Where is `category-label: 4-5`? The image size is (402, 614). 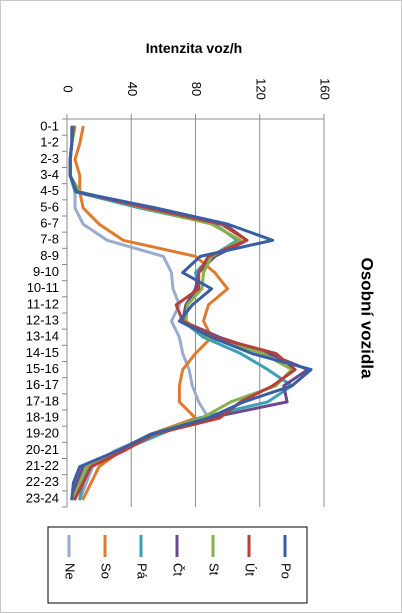 category-label: 4-5 is located at coordinates (49, 190).